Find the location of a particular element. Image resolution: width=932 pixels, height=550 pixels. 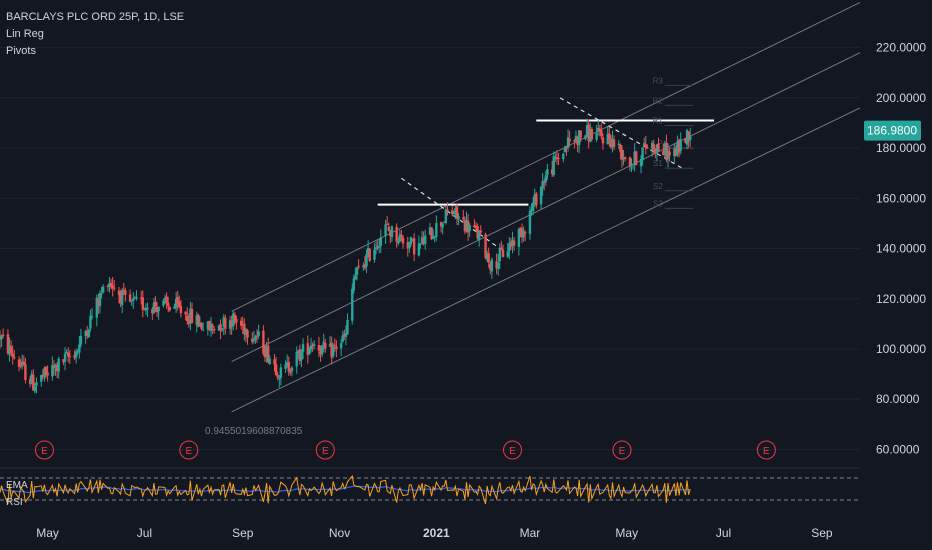

lin-reg-legend: Lin Reg is located at coordinates (25, 34).